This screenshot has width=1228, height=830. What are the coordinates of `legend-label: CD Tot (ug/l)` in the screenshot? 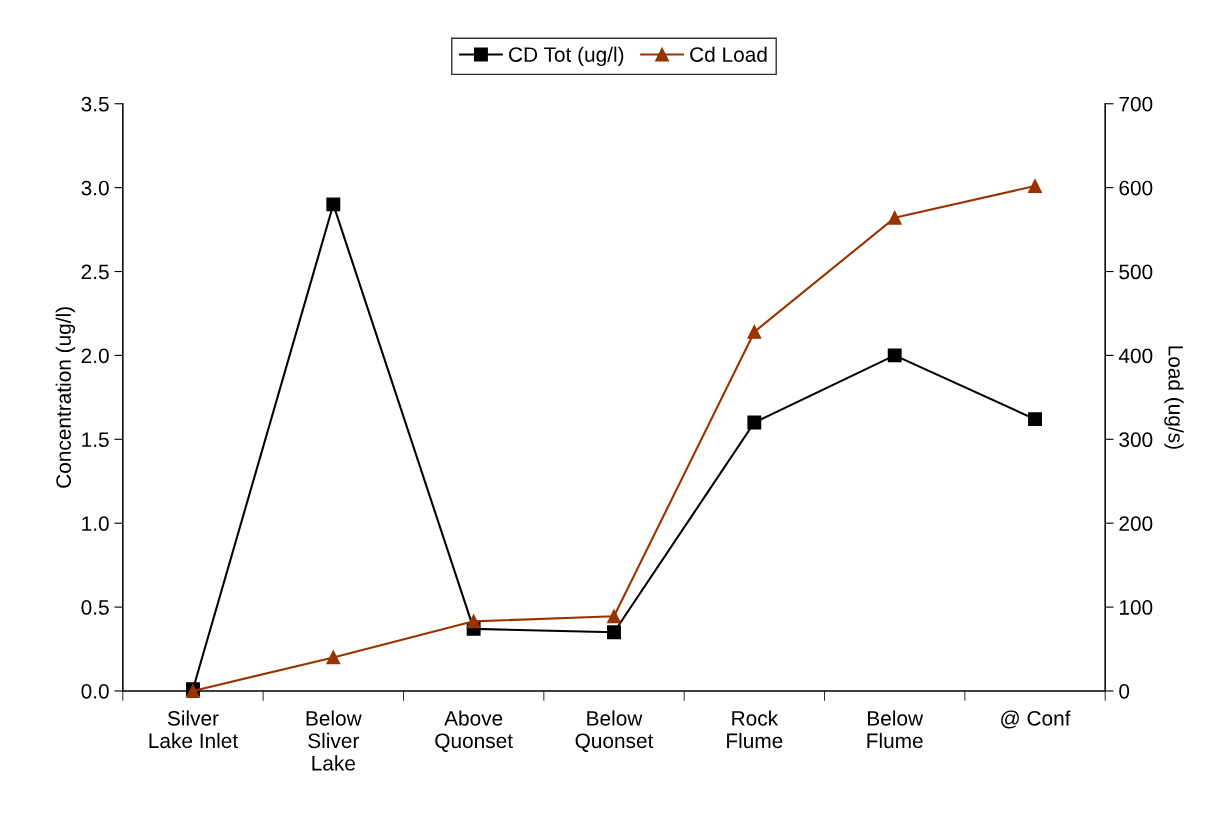 It's located at (566, 56).